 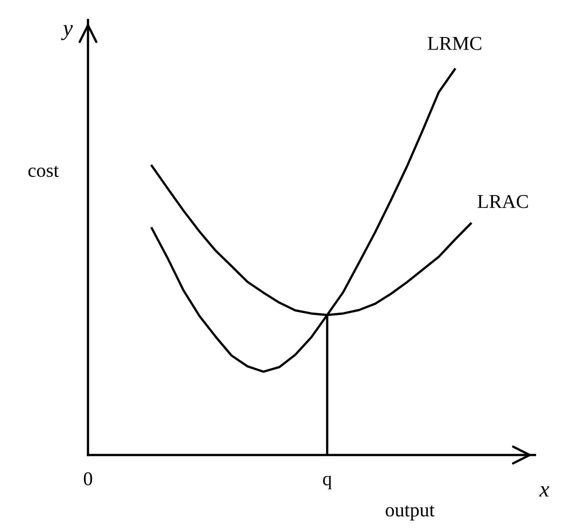 I want to click on series-label: LRMC, so click(x=455, y=43).